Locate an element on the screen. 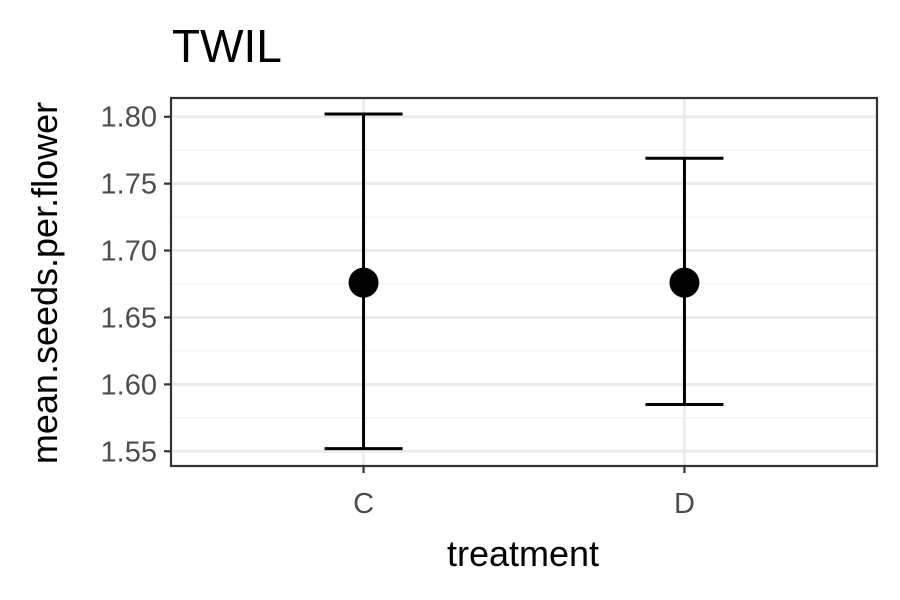 Image resolution: width=900 pixels, height=600 pixels. x-tick-label: C is located at coordinates (363, 504).